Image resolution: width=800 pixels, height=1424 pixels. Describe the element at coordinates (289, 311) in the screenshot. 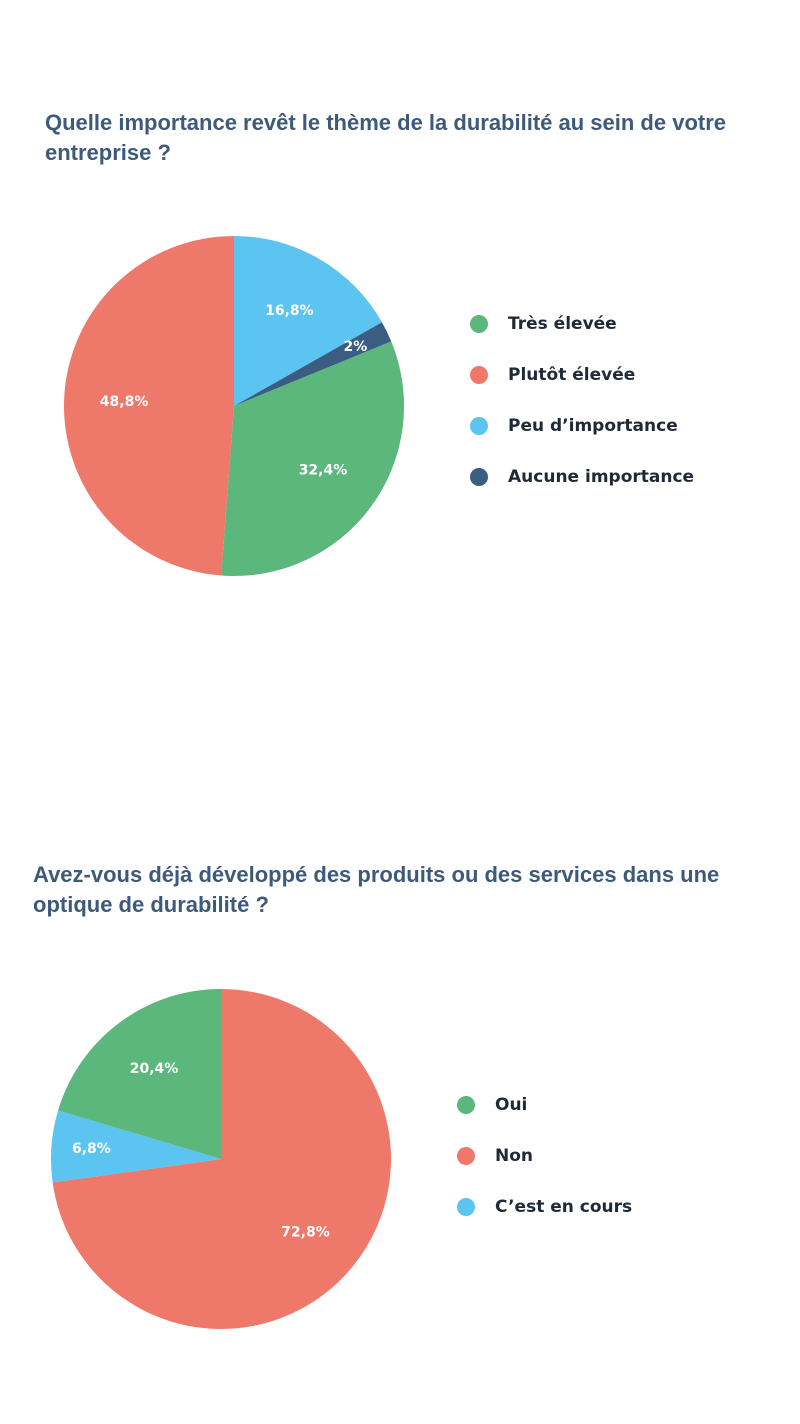

I see `slice-label-peu-d-importance: 16,8%` at that location.